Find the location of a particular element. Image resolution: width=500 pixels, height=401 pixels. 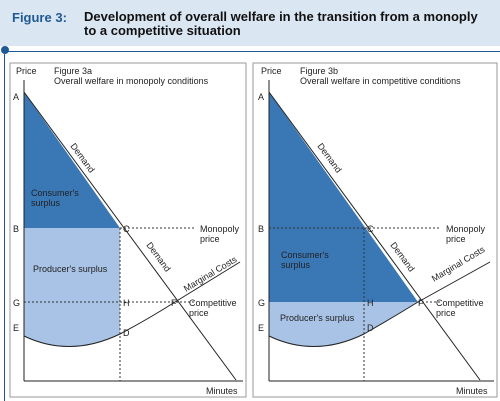

panel-b-point-a: A is located at coordinates (261, 97).